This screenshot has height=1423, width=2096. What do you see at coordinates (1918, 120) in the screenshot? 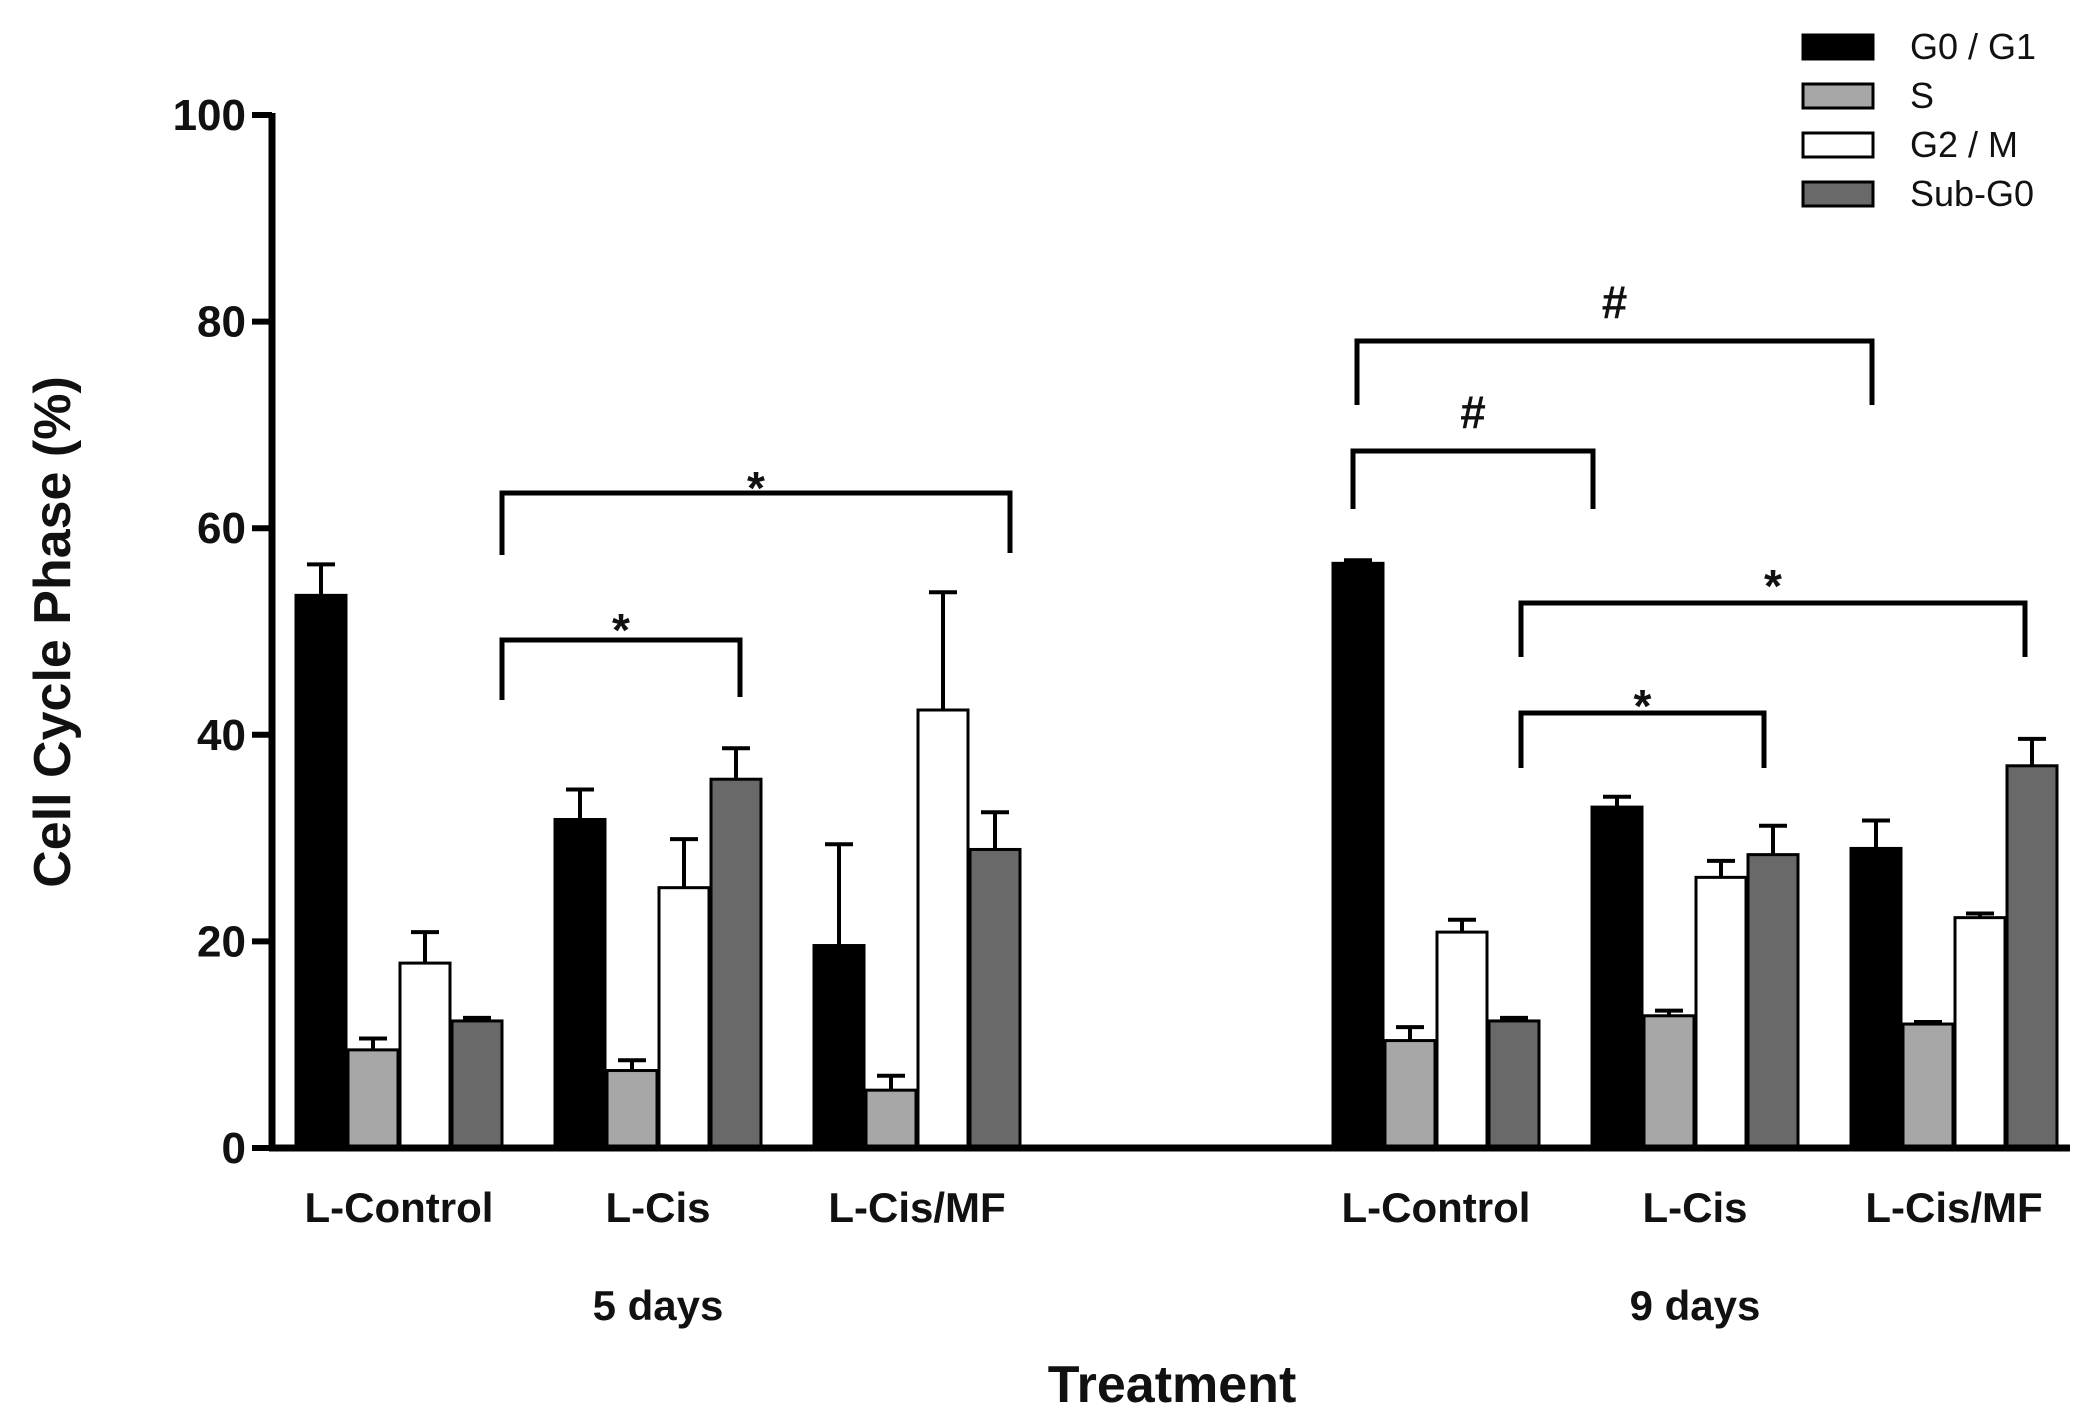
I see `legend: G0 / G1 S G2 / M Sub-G0` at bounding box center [1918, 120].